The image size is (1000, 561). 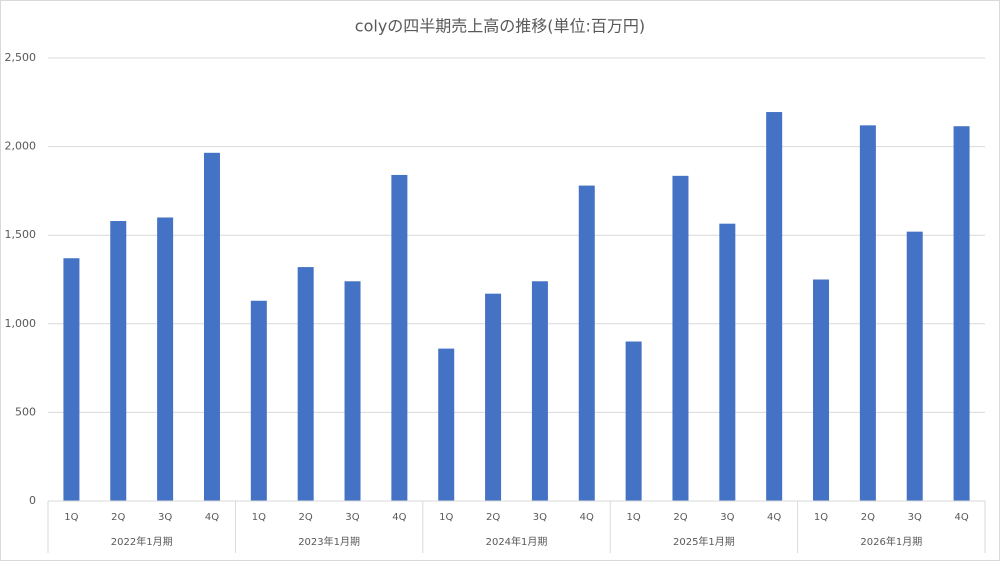 What do you see at coordinates (500, 26) in the screenshot?
I see `chart-title: colyの四半期売上高の推移(単位:百万円)` at bounding box center [500, 26].